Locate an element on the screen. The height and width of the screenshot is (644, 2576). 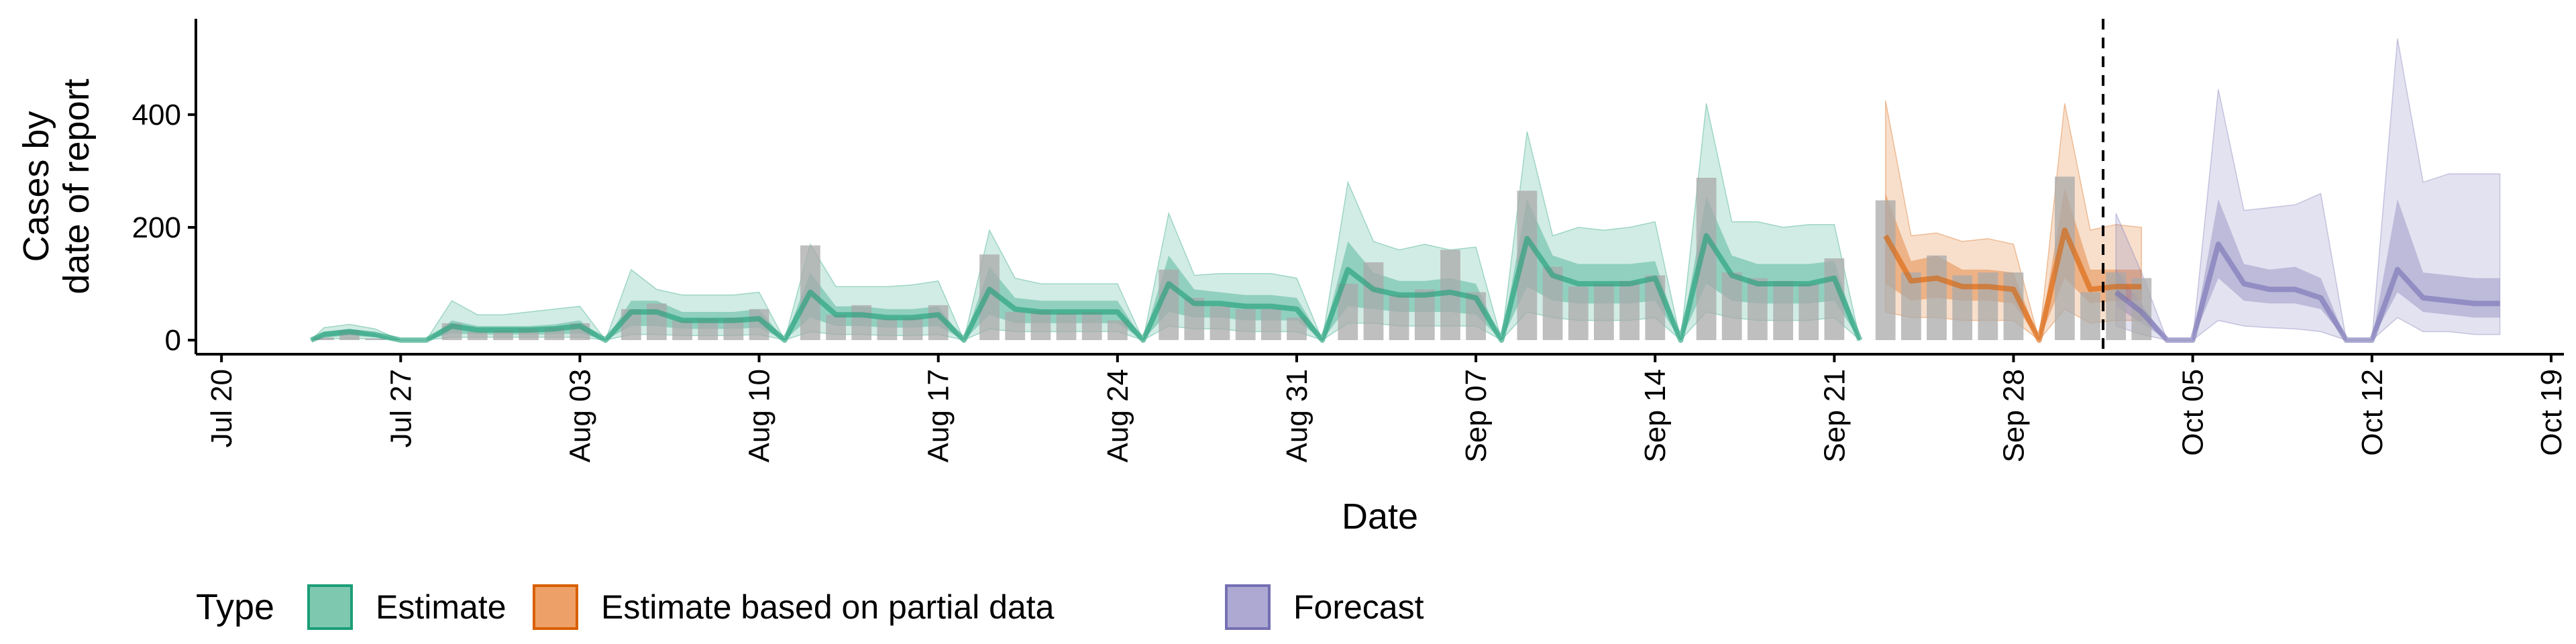
x-tick-label: Jul 27 is located at coordinates (400, 408).